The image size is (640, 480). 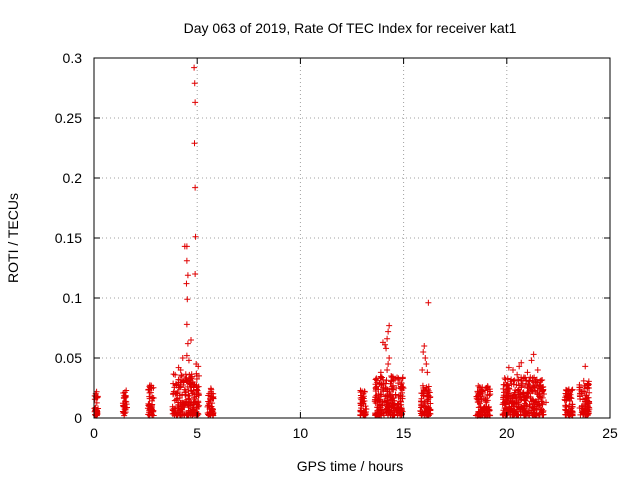 What do you see at coordinates (350, 466) in the screenshot?
I see `x-axis-label: GPS time / hours` at bounding box center [350, 466].